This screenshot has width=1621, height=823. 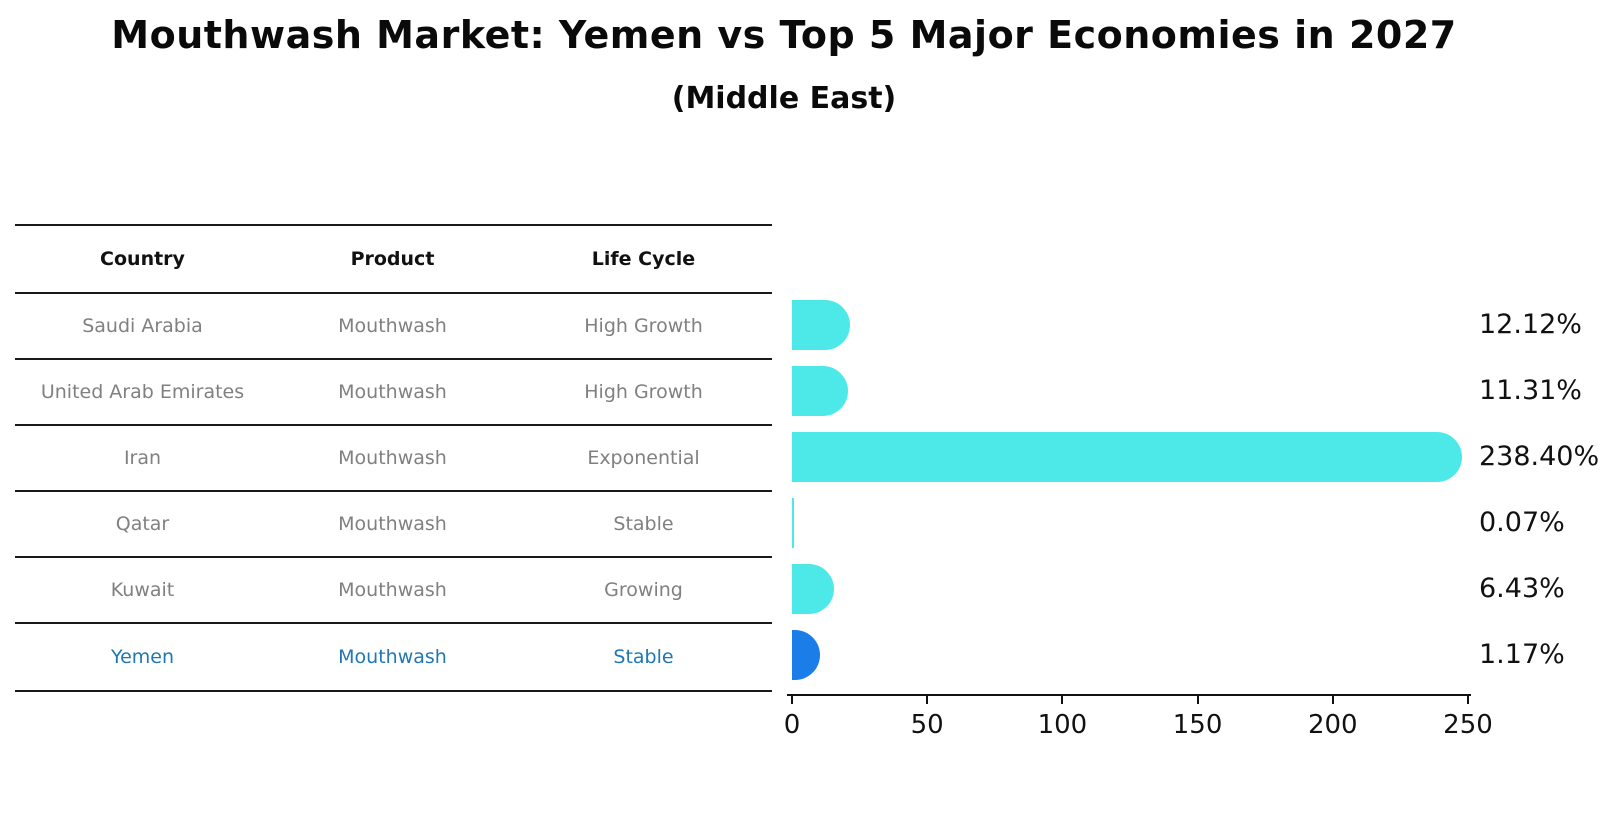 I want to click on bar-value-label-yemen: 1.17%, so click(x=1522, y=654).